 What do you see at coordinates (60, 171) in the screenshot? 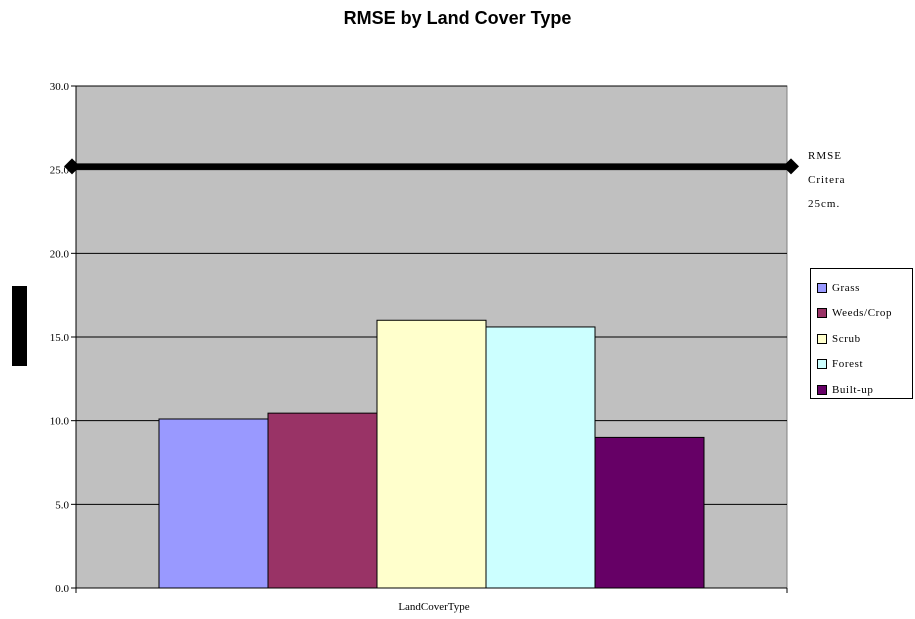
I see `y-tick-label: 25.0` at bounding box center [60, 171].